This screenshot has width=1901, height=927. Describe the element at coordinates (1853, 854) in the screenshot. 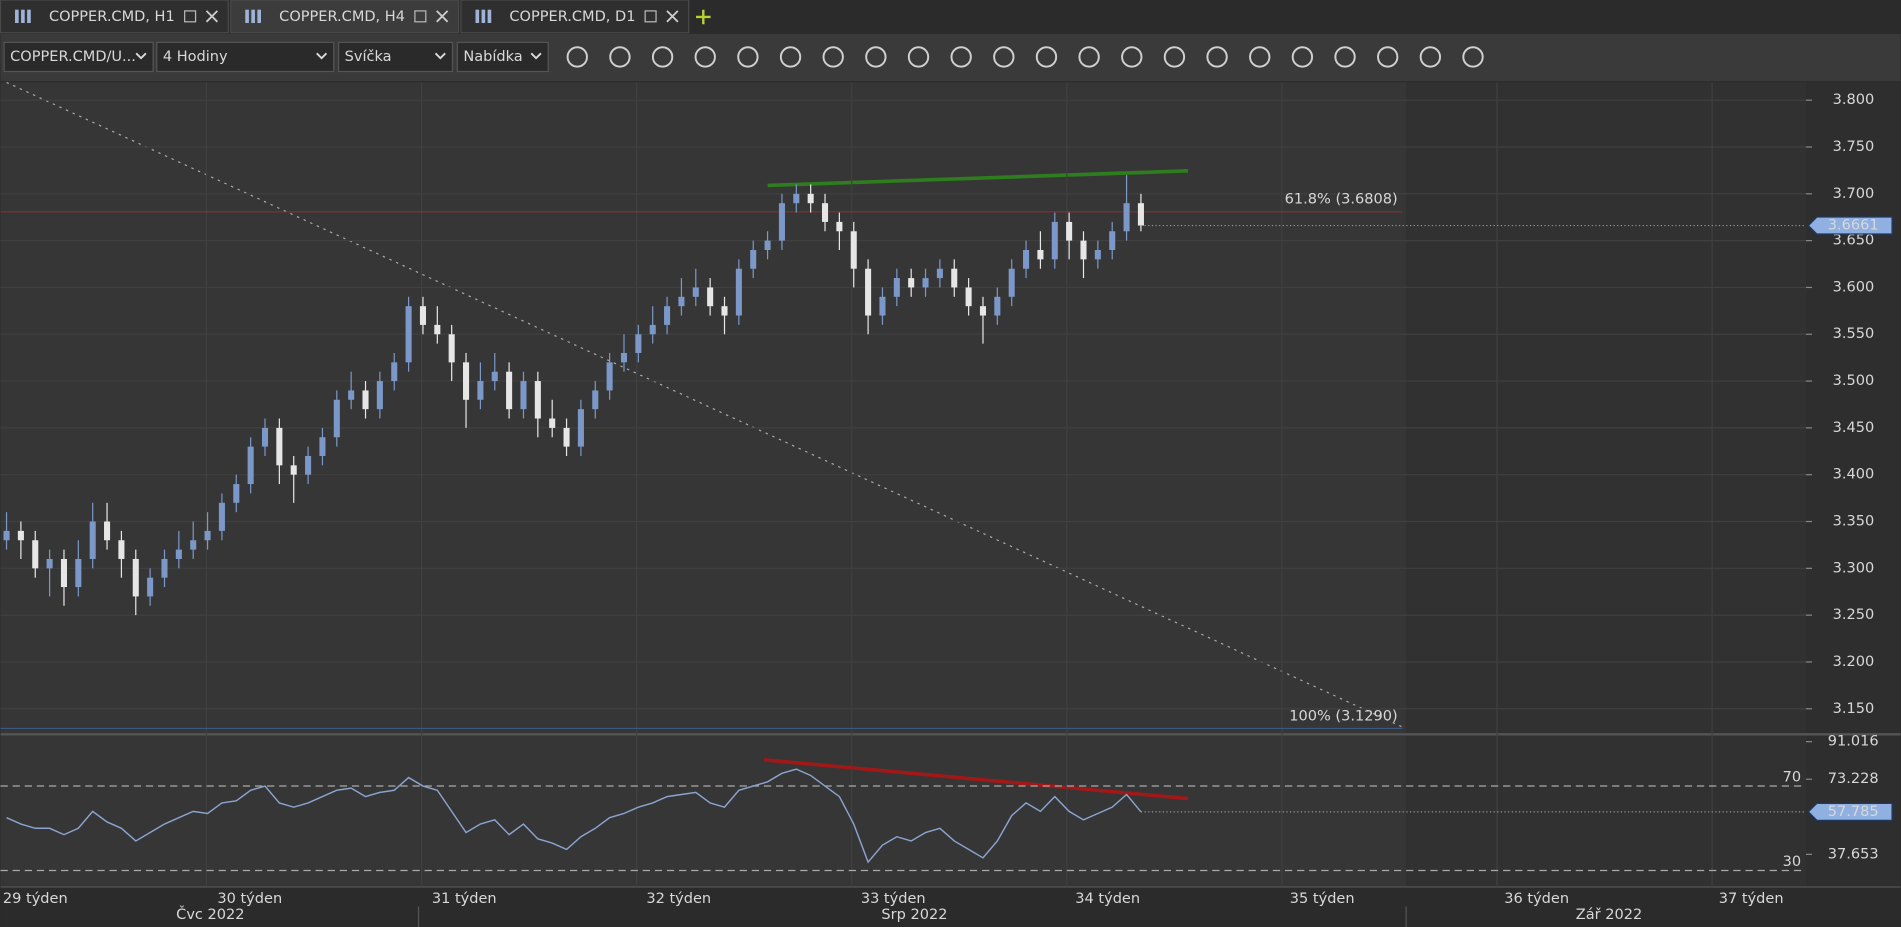

I see `y-tick-label: 37.653` at that location.